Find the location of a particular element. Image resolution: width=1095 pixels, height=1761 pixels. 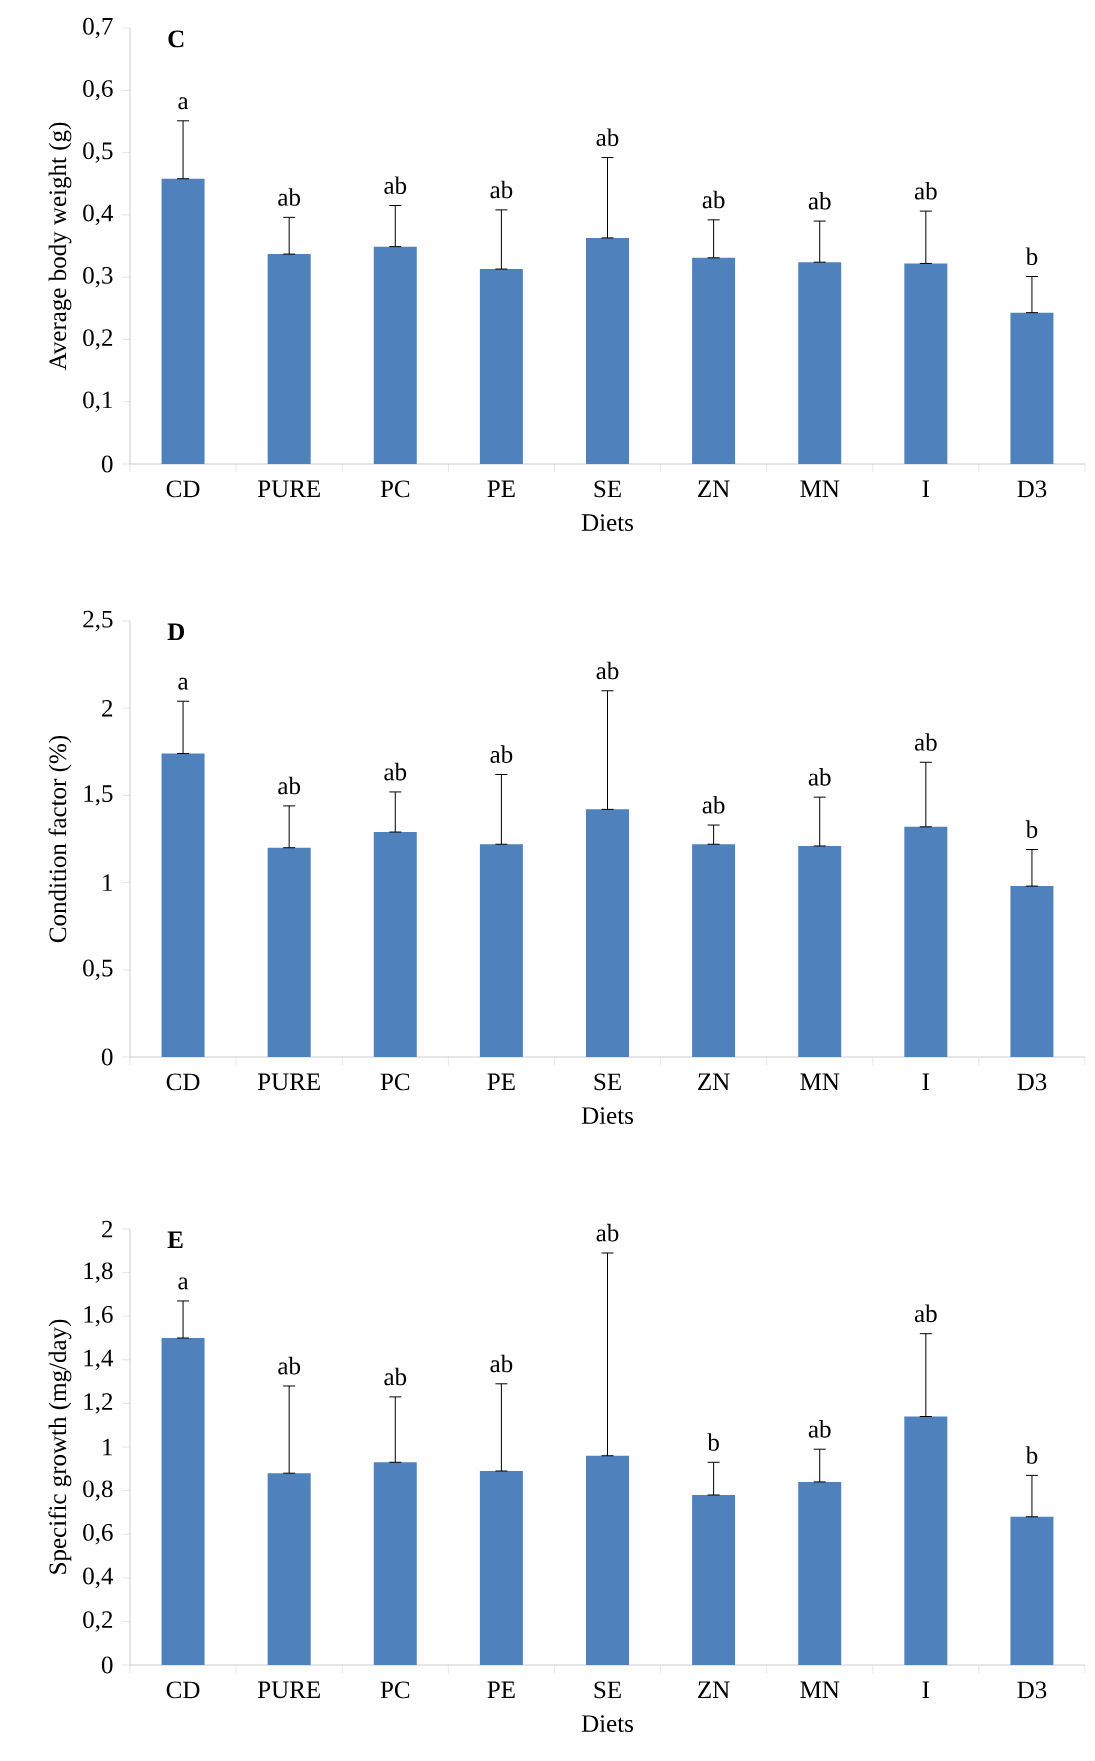

y-tick-label: 1,4 is located at coordinates (99, 1359).